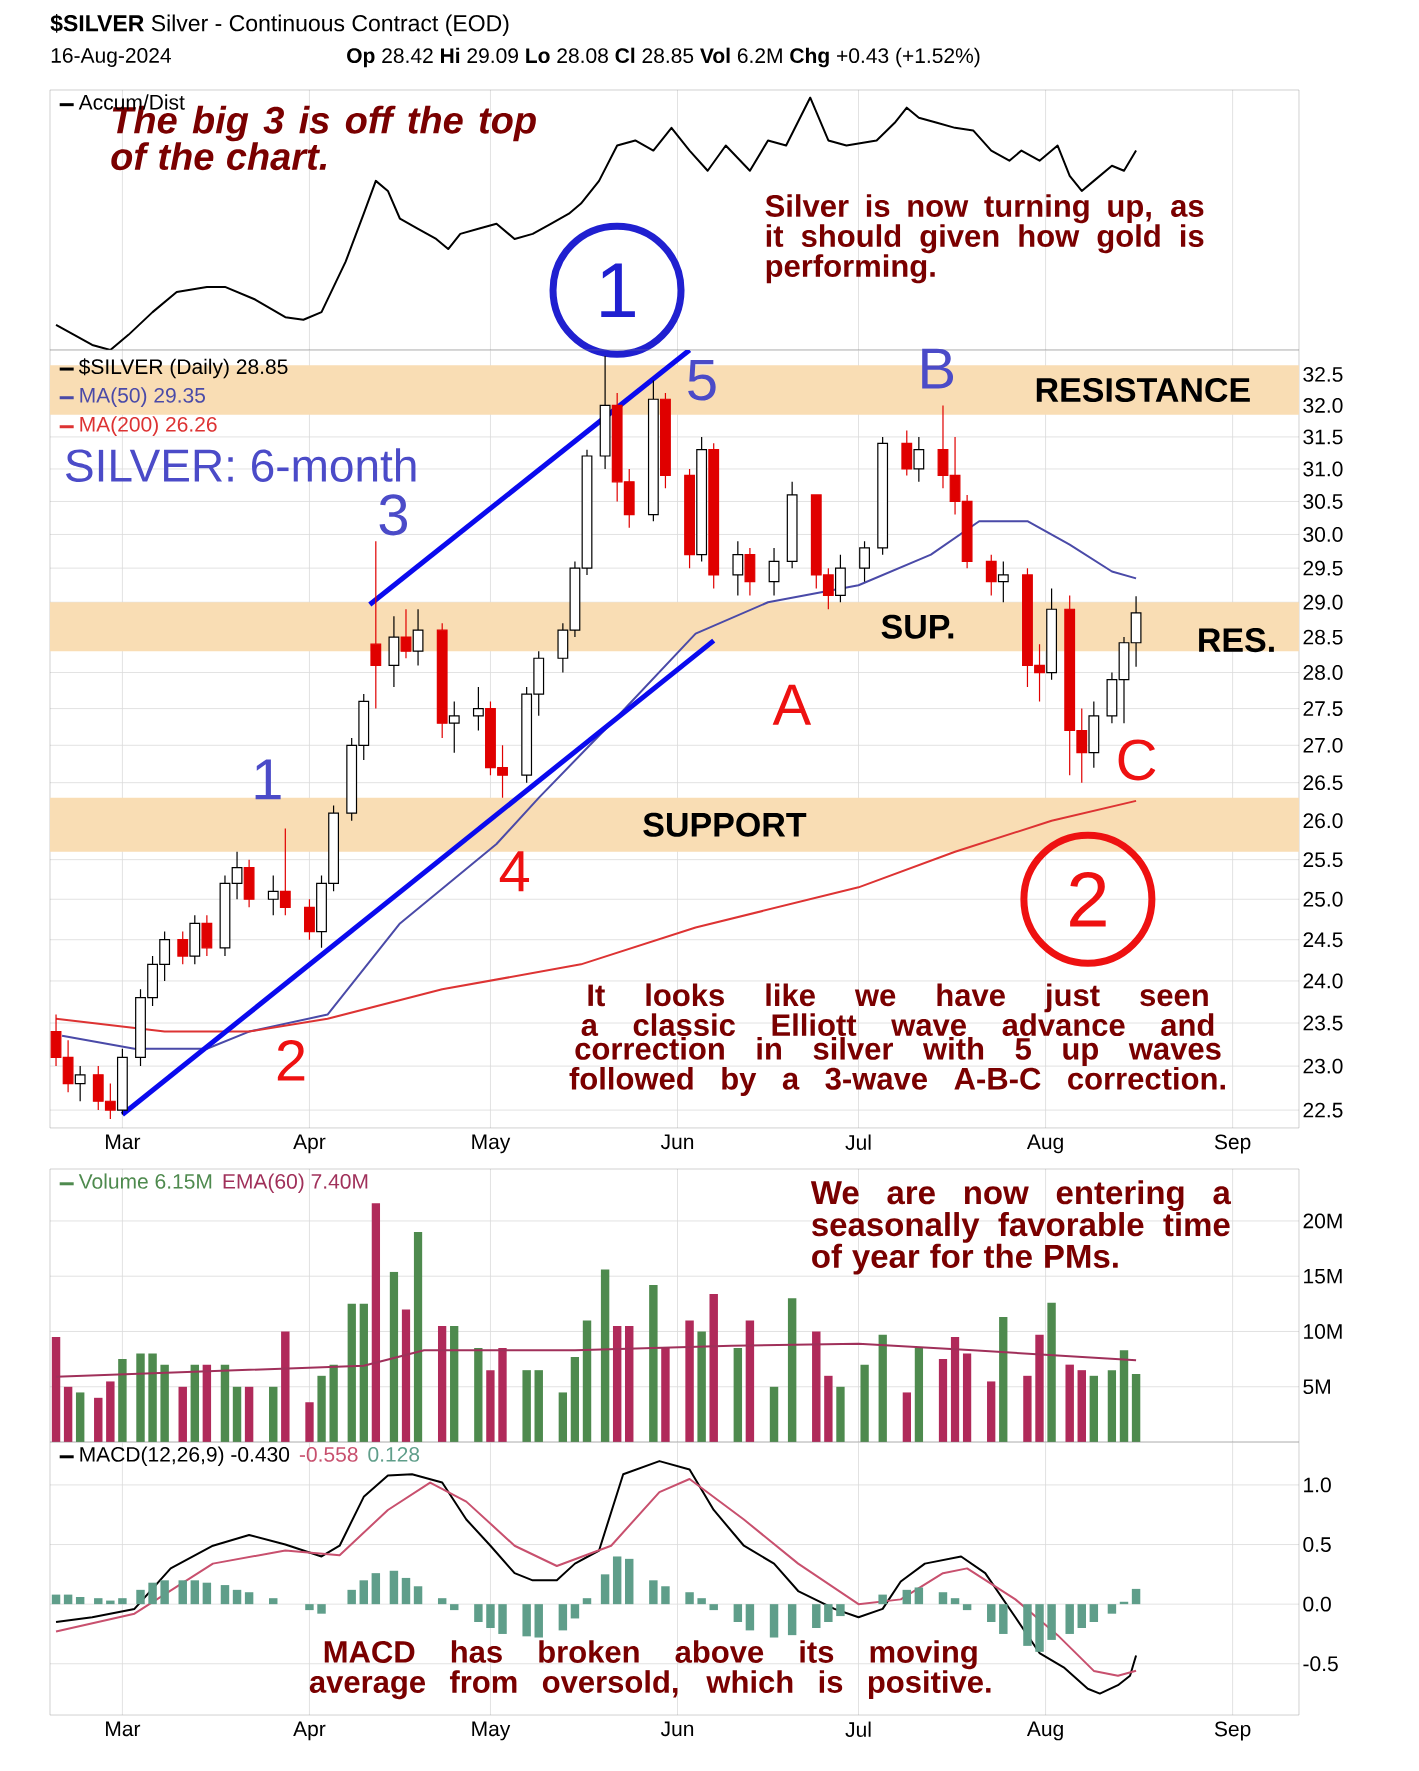 The height and width of the screenshot is (1771, 1419). I want to click on x-tick-label: May, so click(491, 1144).